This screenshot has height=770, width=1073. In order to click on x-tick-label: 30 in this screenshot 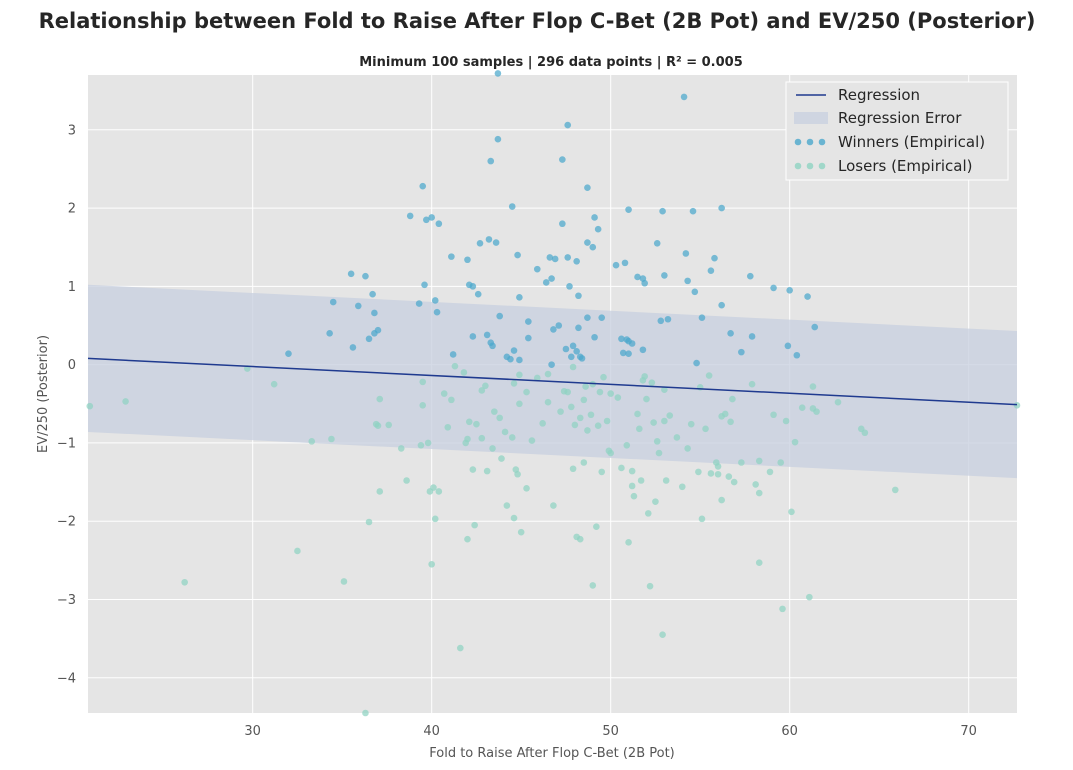, I will do `click(252, 731)`.